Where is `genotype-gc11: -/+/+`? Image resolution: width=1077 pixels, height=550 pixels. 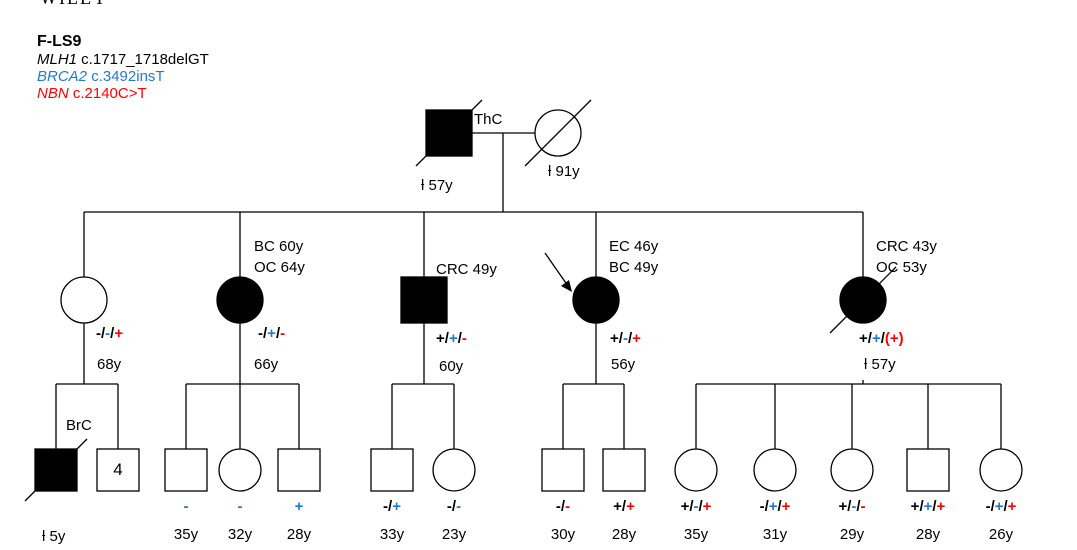 genotype-gc11: -/+/+ is located at coordinates (775, 507).